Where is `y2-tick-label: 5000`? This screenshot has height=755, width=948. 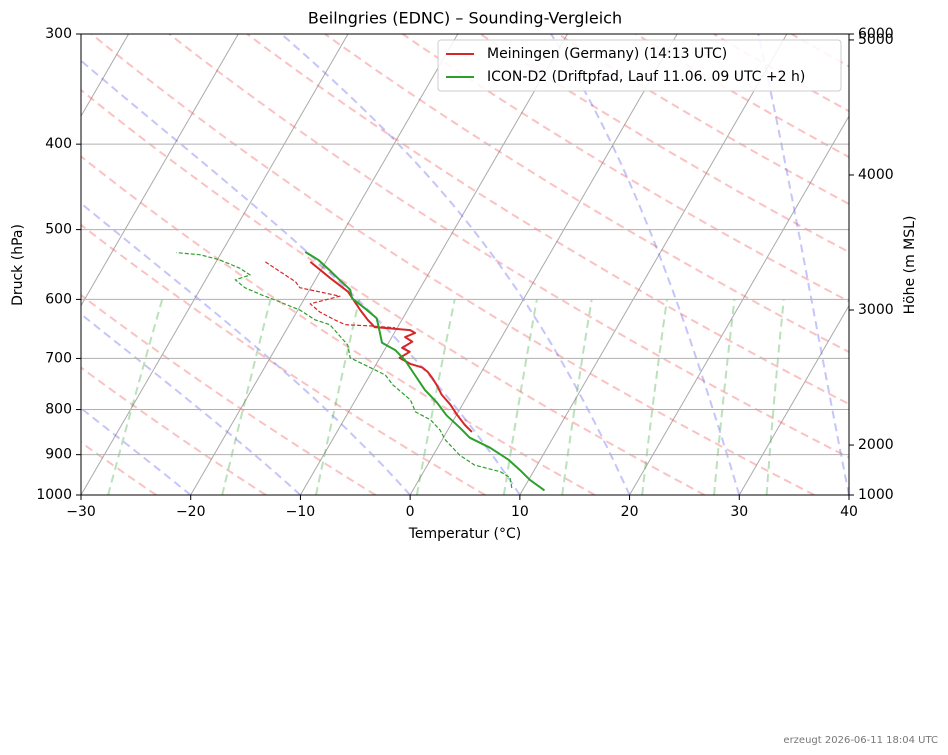
y2-tick-label: 5000 is located at coordinates (876, 40).